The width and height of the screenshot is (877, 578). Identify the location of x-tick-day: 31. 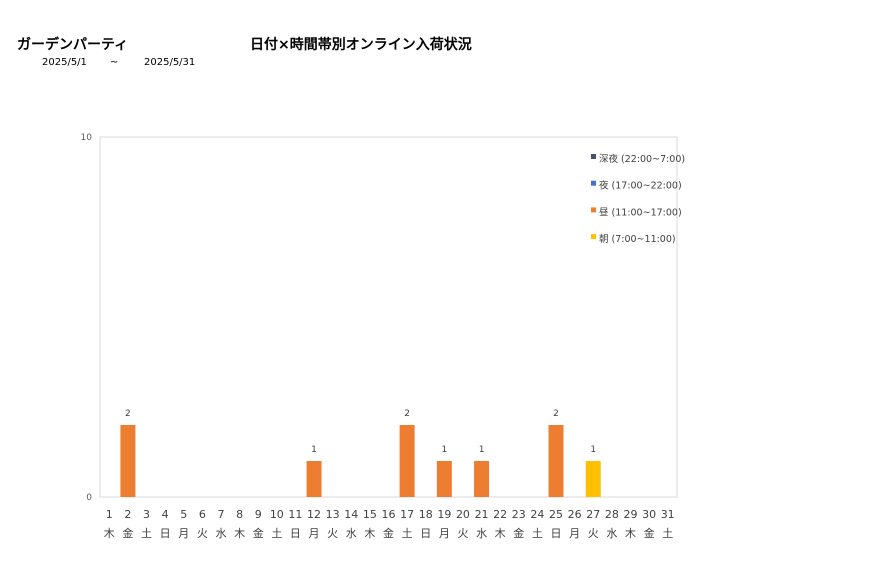
(668, 514).